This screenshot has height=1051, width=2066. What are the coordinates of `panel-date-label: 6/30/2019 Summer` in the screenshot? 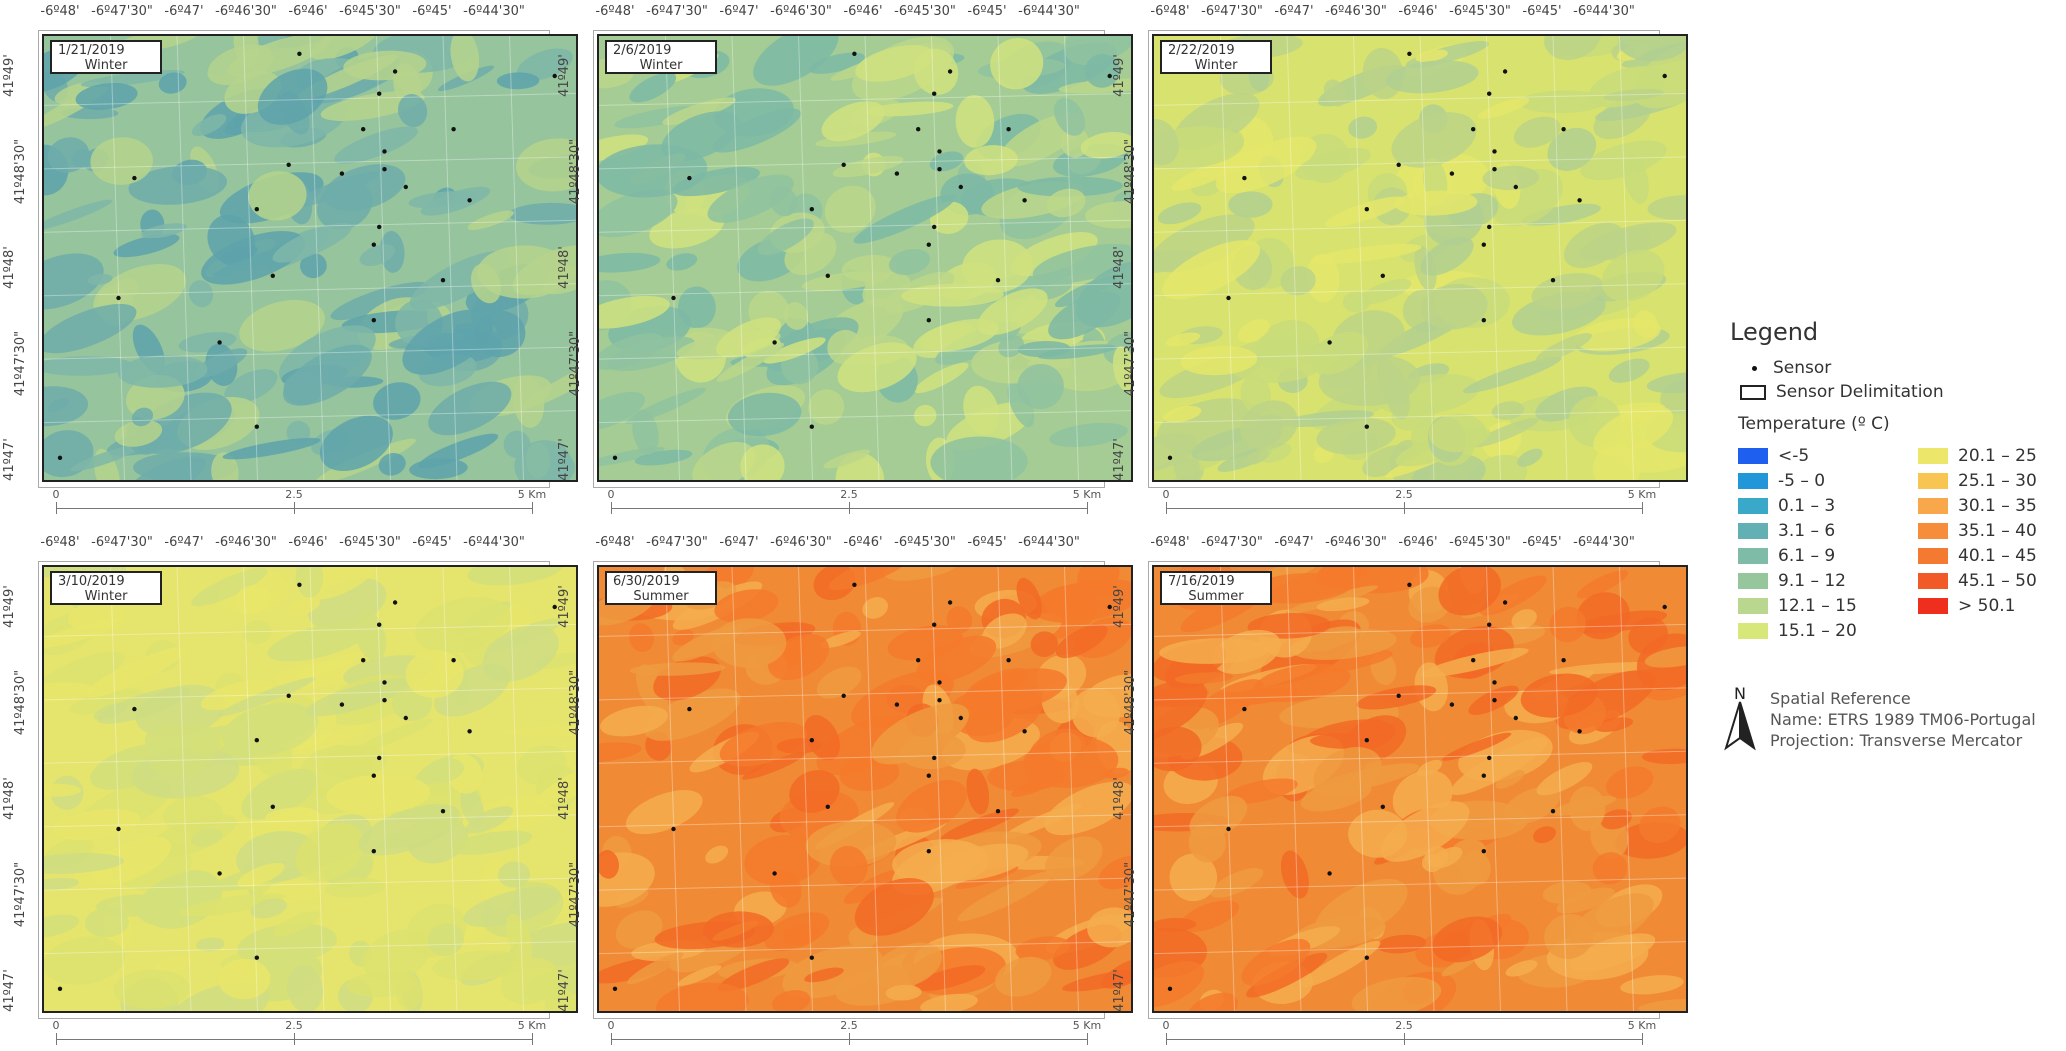 It's located at (661, 588).